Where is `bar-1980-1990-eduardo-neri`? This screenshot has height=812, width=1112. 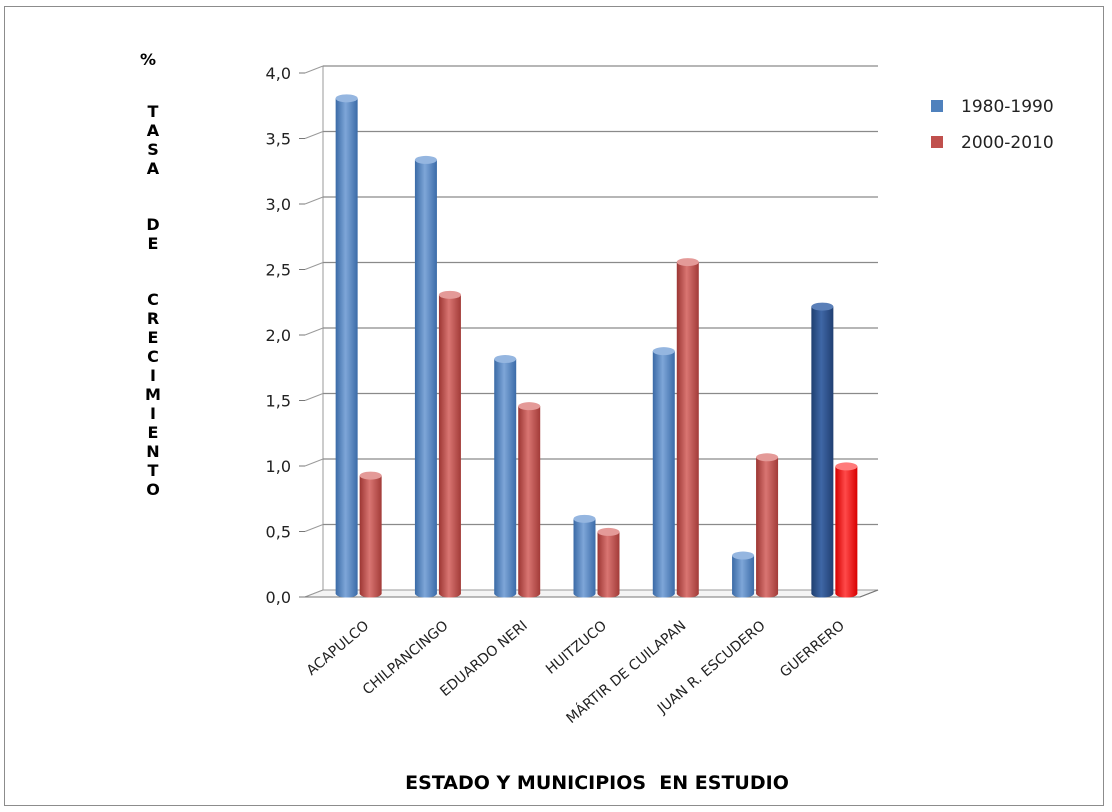 bar-1980-1990-eduardo-neri is located at coordinates (505, 476).